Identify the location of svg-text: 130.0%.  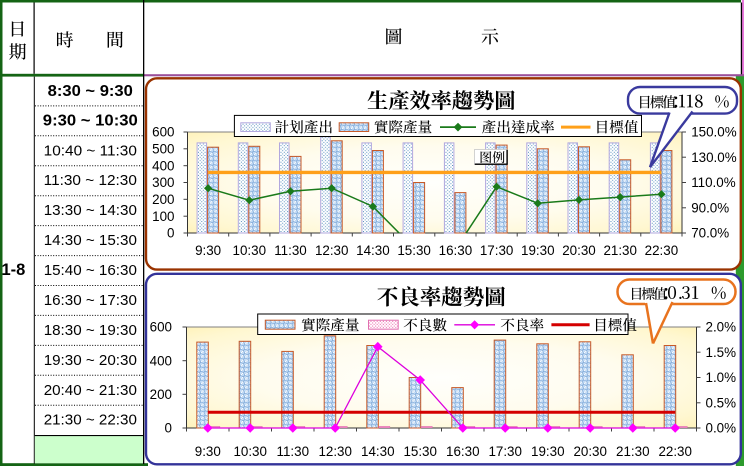
(714, 157).